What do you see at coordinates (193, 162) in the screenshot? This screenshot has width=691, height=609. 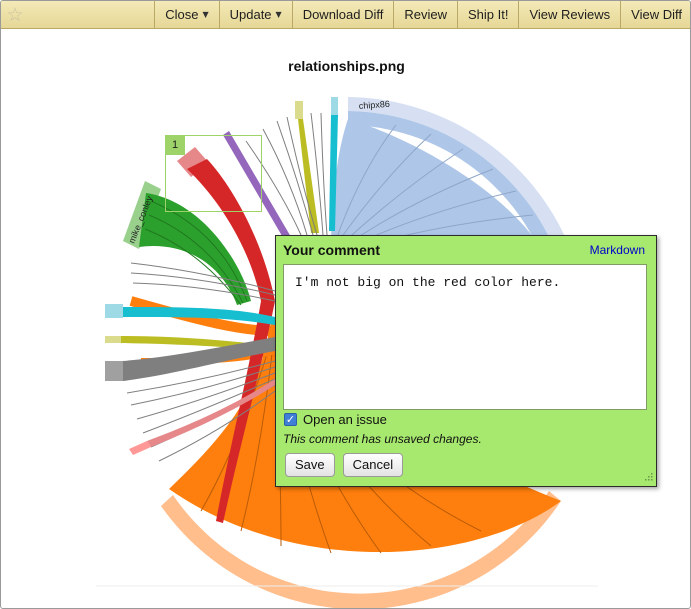 I see `red-arc` at bounding box center [193, 162].